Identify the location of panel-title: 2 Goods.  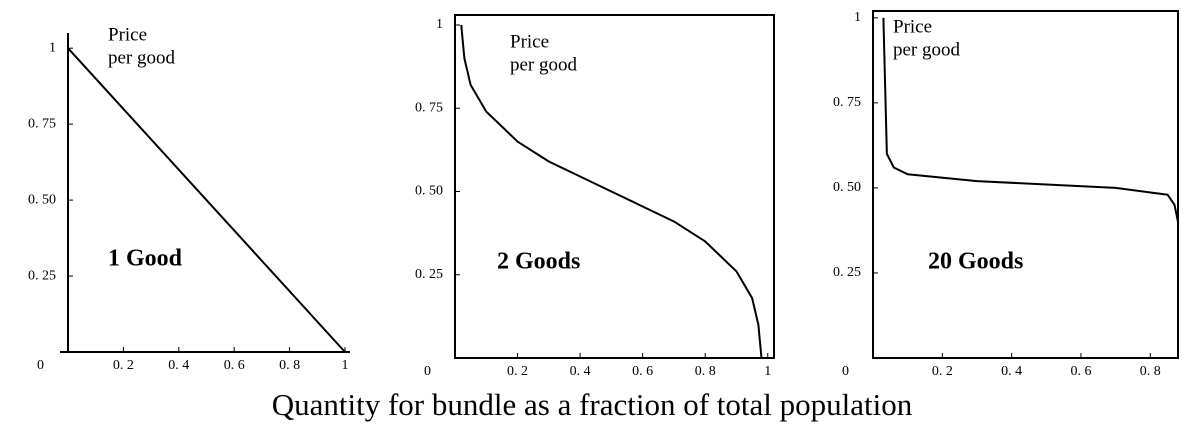
(538, 262).